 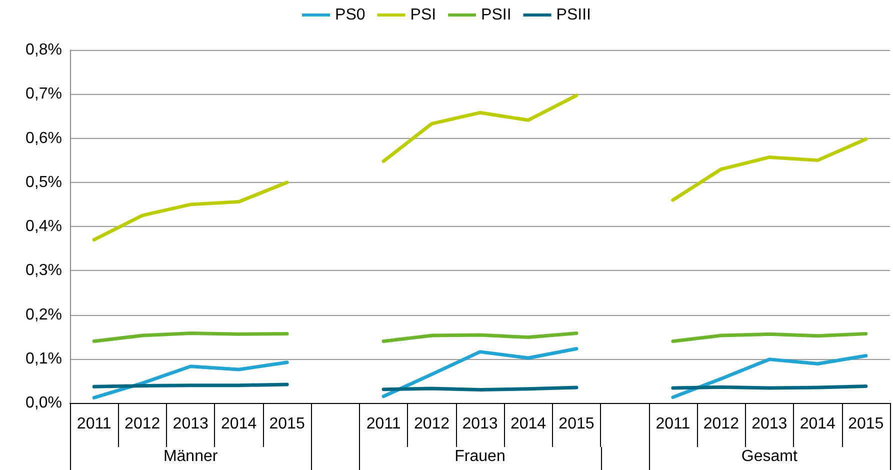 I want to click on y-tick-label: 0,6%, so click(x=44, y=138).